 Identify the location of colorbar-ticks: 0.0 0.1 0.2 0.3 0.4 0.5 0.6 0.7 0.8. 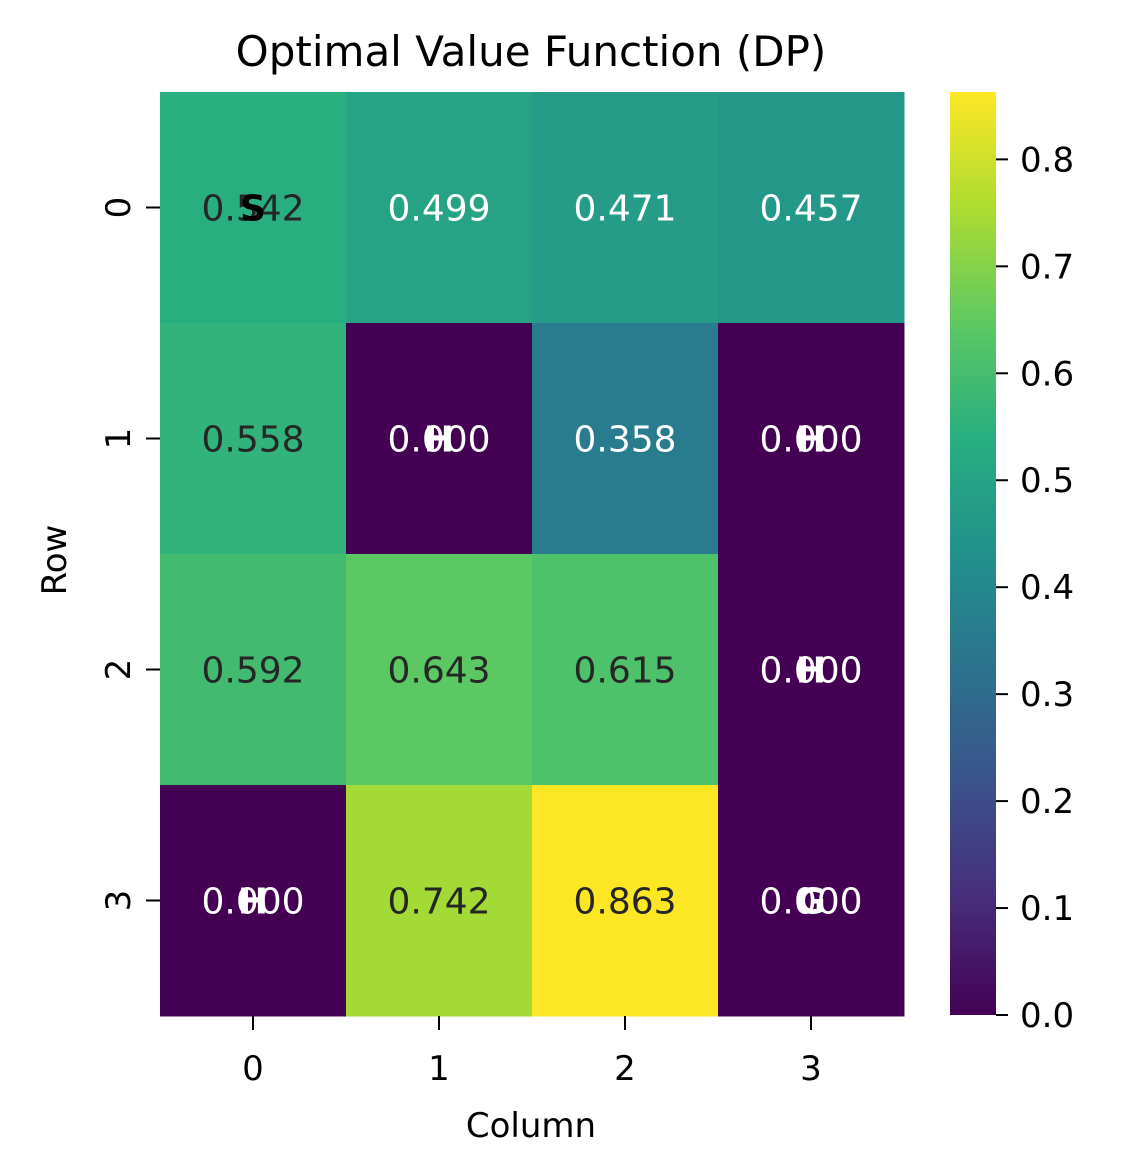
(1035, 588).